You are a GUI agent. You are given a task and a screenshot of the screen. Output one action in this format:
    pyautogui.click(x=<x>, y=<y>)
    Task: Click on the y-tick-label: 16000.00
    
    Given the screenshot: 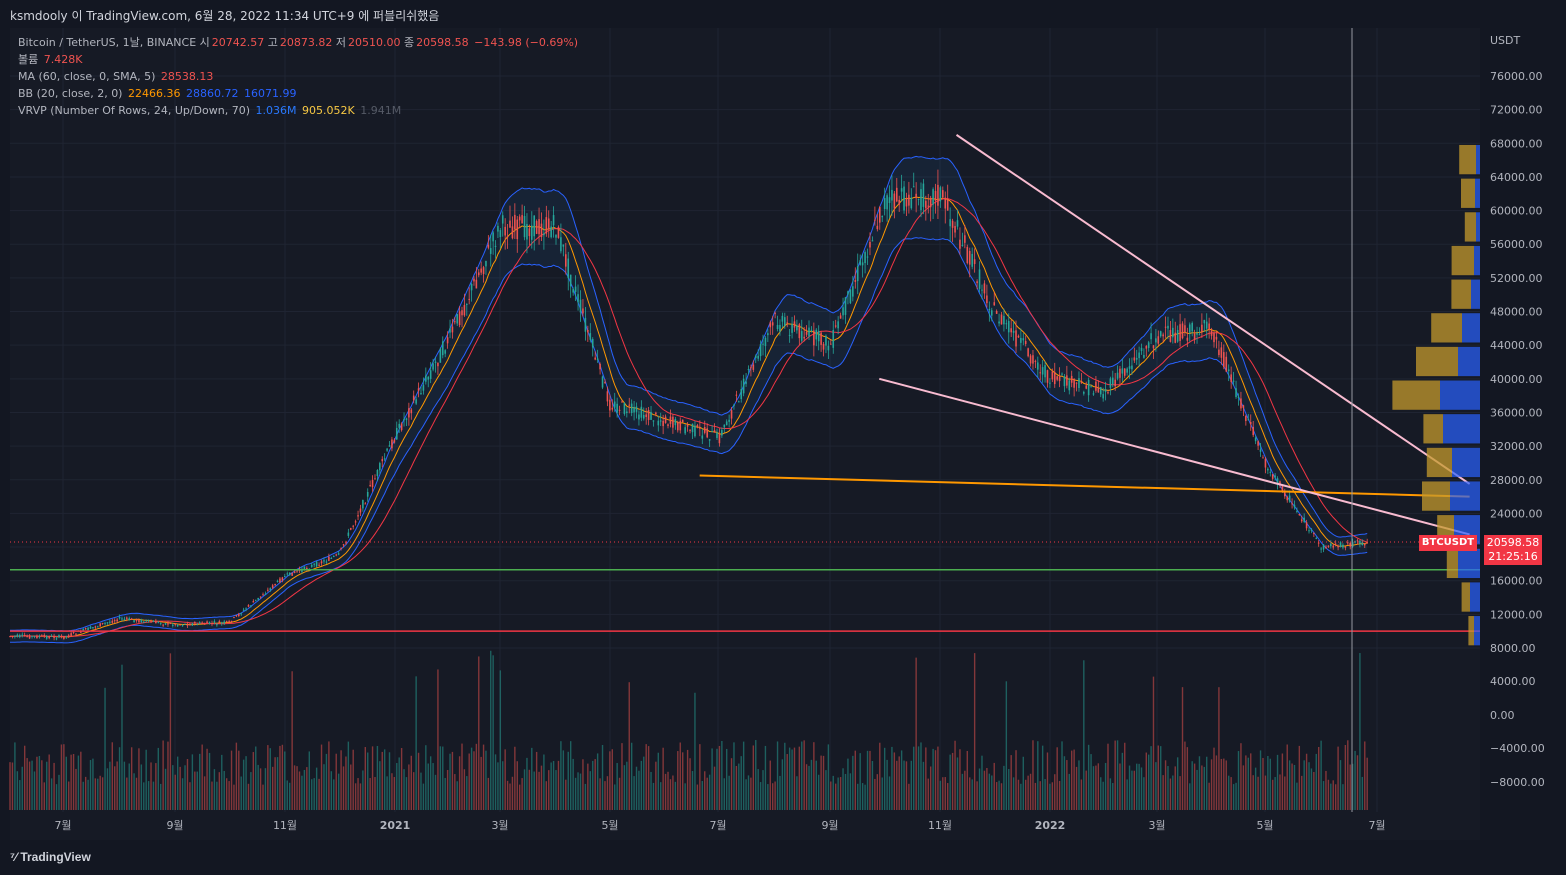 What is the action you would take?
    pyautogui.click(x=1516, y=581)
    